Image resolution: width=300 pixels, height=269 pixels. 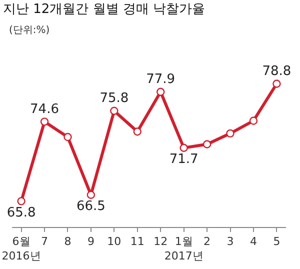 What do you see at coordinates (91, 206) in the screenshot?
I see `data-label: 66.5` at bounding box center [91, 206].